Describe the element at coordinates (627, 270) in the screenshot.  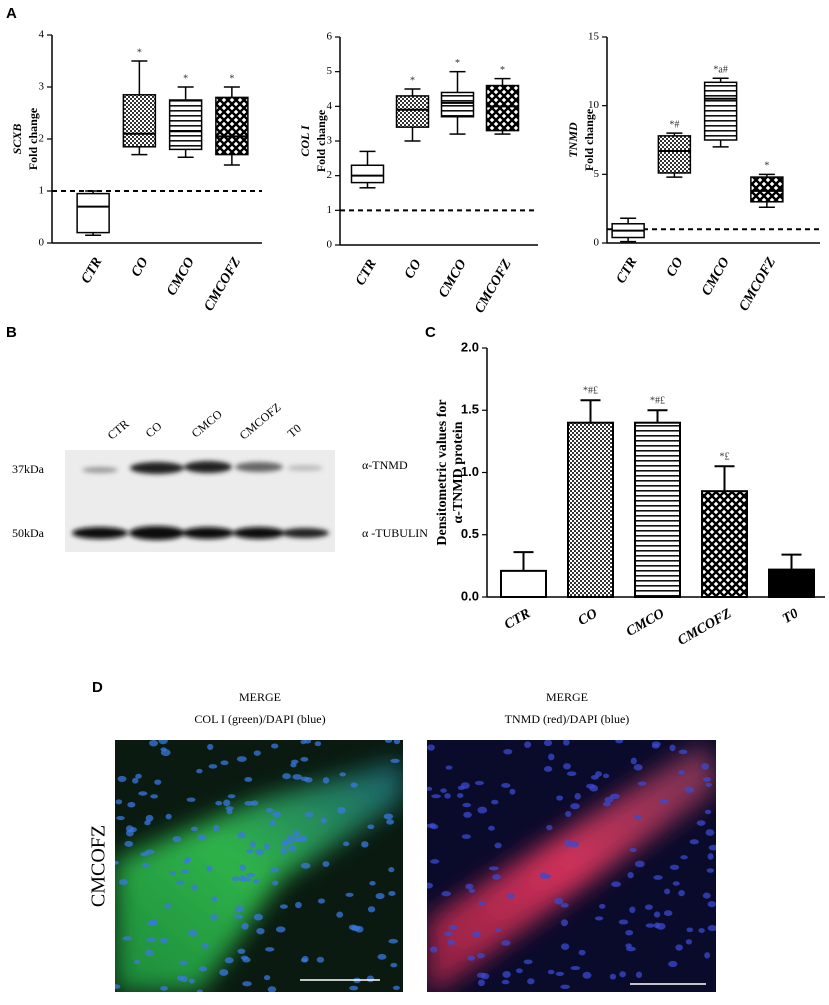
I see `x-tick-label: CTR` at that location.